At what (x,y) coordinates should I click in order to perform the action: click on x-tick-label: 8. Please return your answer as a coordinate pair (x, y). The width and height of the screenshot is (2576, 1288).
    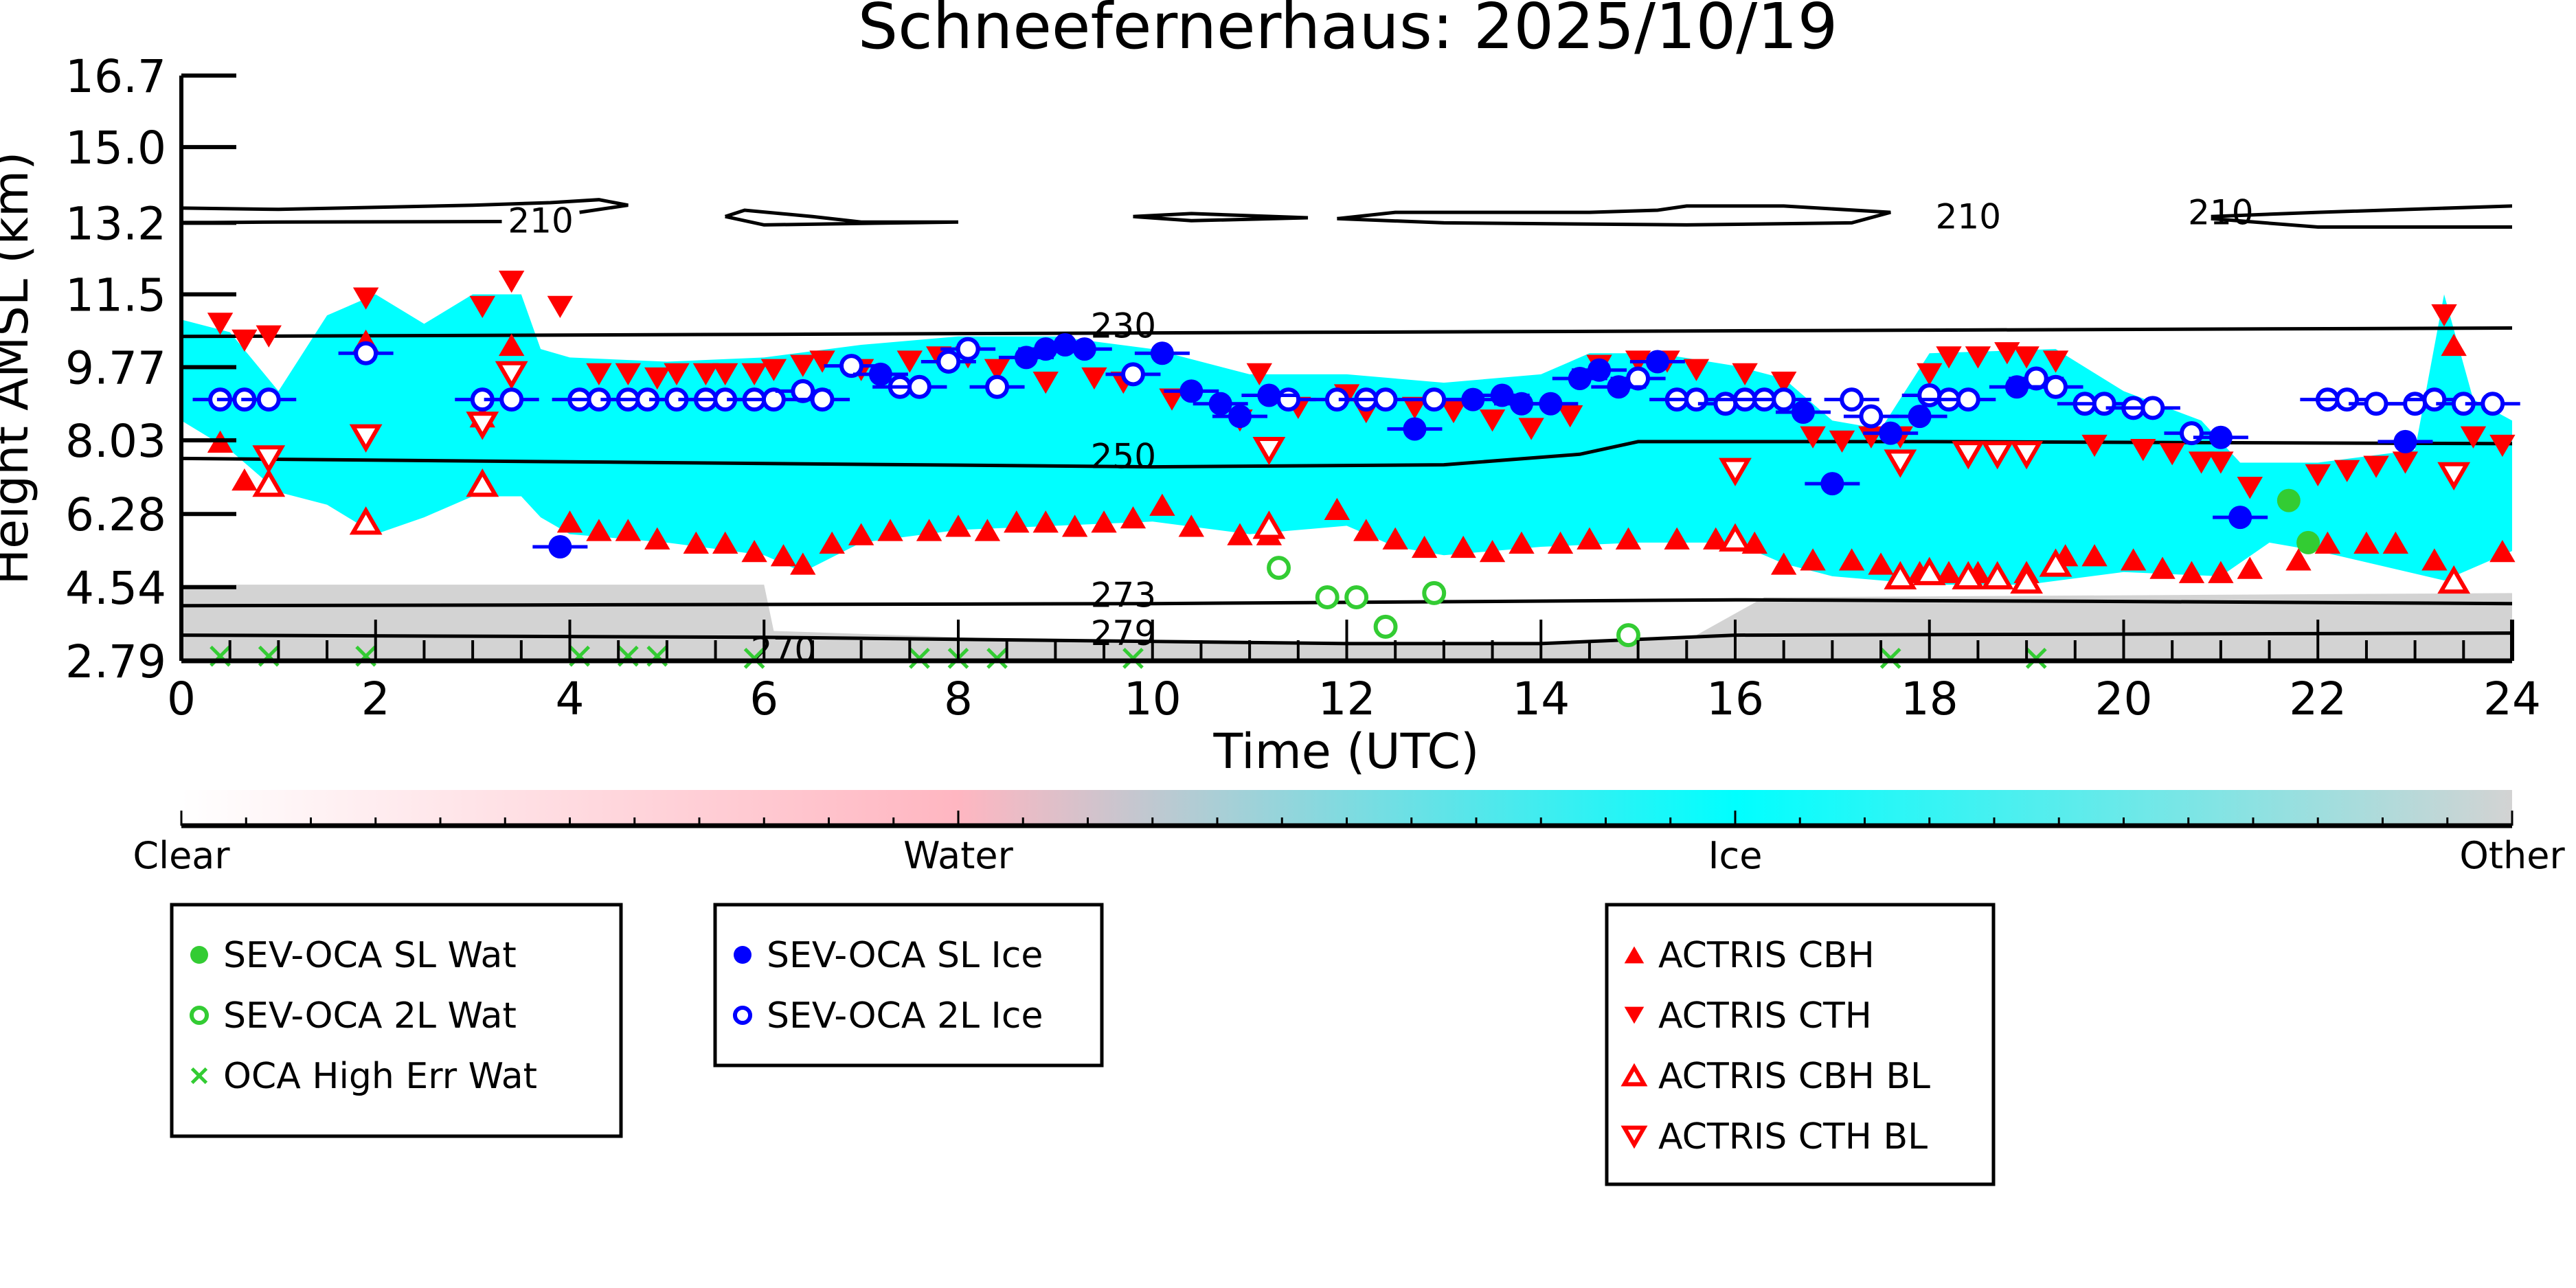
    Looking at the image, I should click on (958, 699).